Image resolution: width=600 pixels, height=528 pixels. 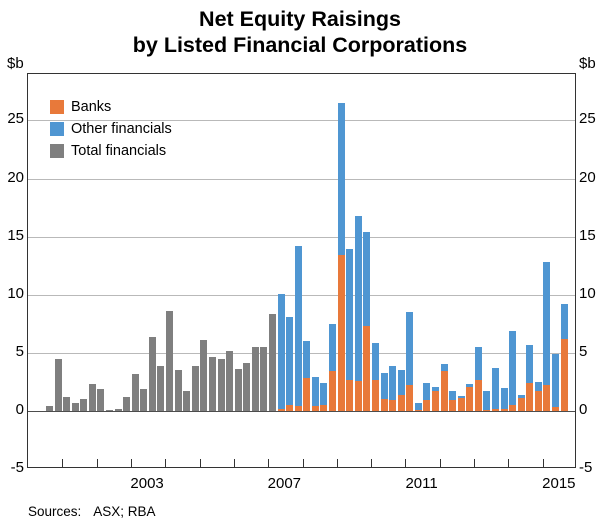 What do you see at coordinates (290, 361) in the screenshot?
I see `bar-other-financials-2007Q3` at bounding box center [290, 361].